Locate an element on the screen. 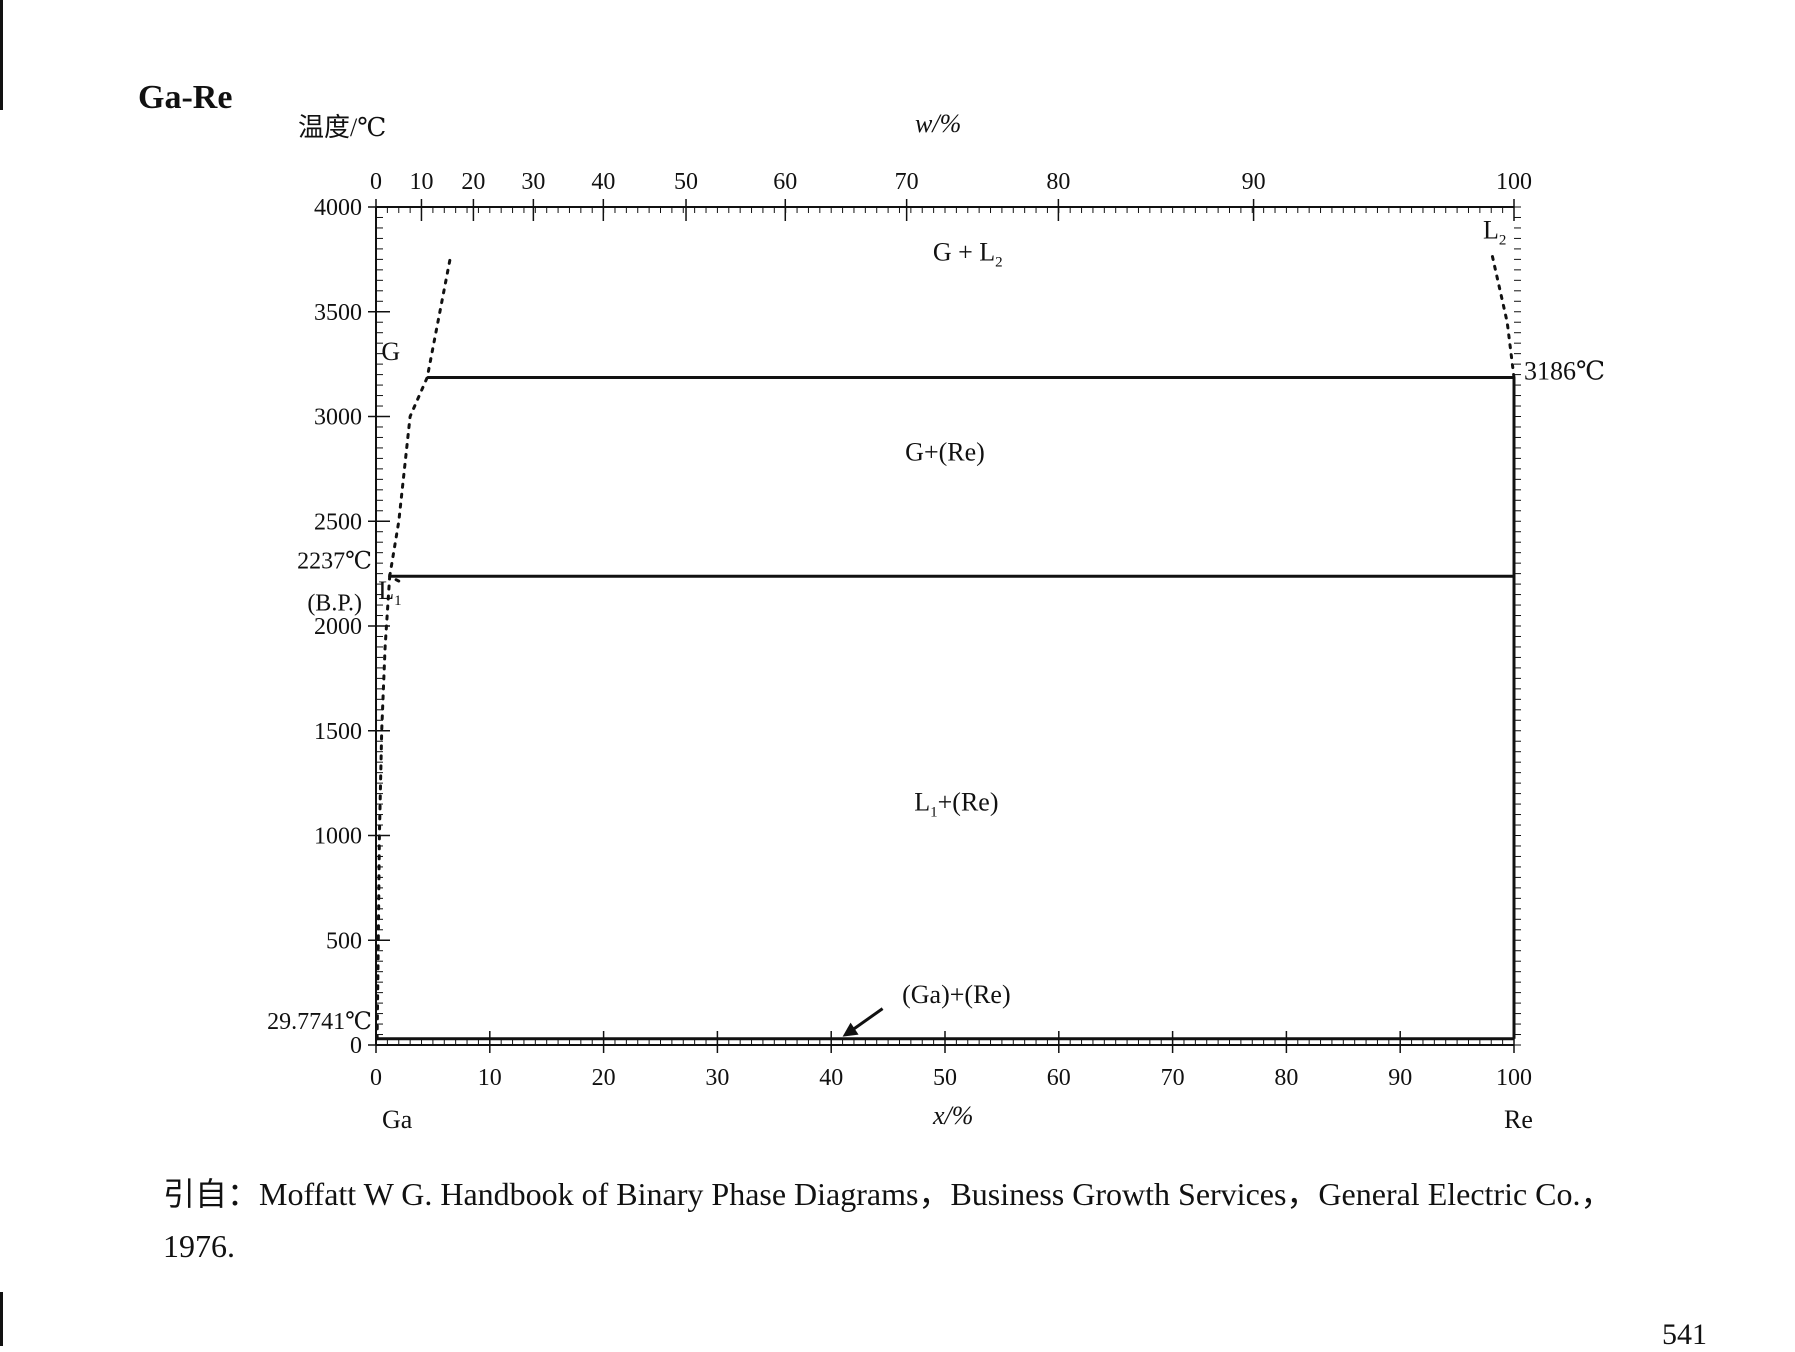 This screenshot has width=1795, height=1352. y-axis-ticks: 0 500 1000 1500 2000 2500 3000 3500 4000 is located at coordinates (352, 627).